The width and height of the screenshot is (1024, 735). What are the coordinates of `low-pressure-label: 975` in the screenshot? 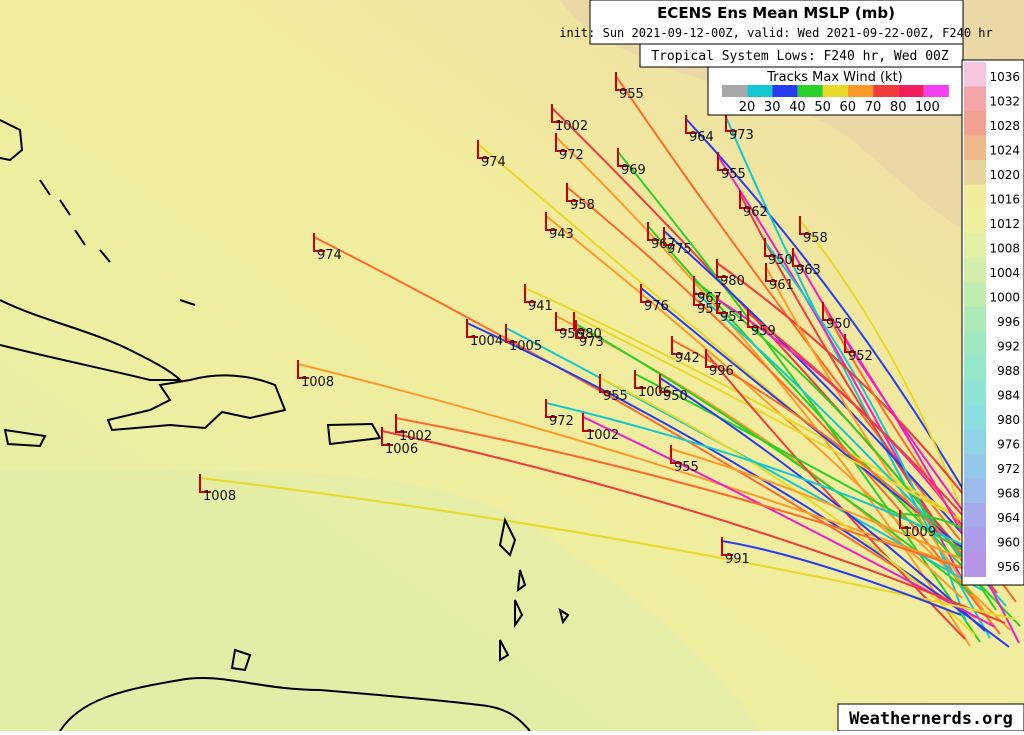 It's located at (679, 249).